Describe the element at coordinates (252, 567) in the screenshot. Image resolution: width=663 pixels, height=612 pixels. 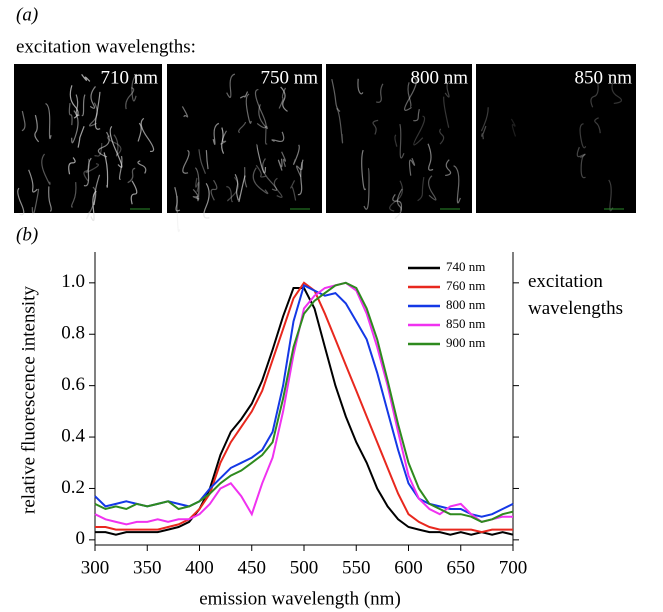
I see `x-tick-label: 450` at that location.